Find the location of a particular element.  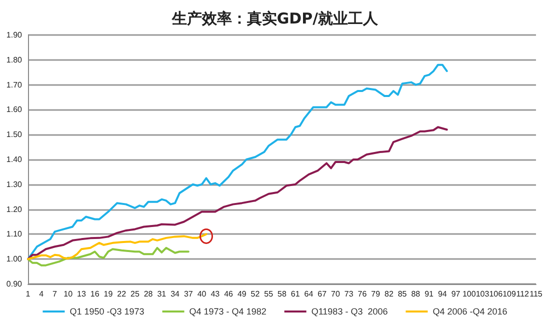

x-tick-label: 1 is located at coordinates (28, 294).